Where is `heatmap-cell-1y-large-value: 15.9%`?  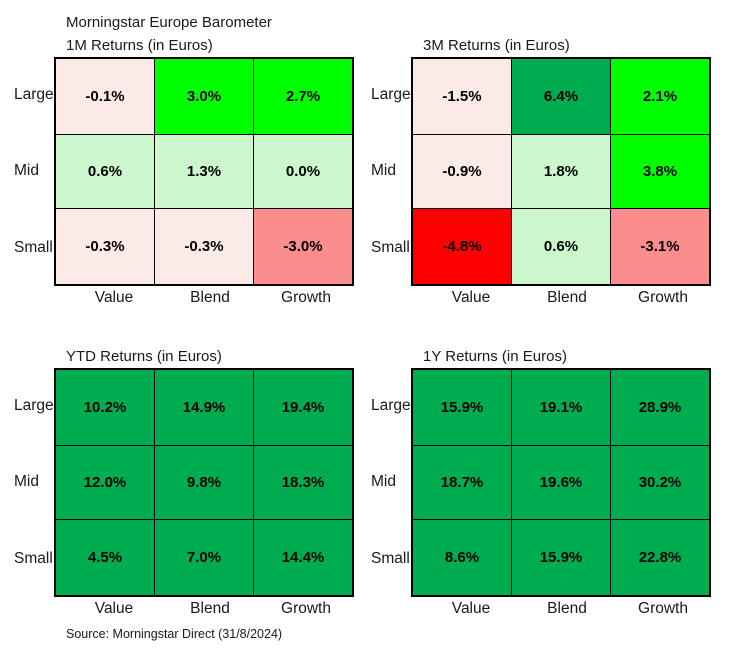
heatmap-cell-1y-large-value: 15.9% is located at coordinates (461, 407).